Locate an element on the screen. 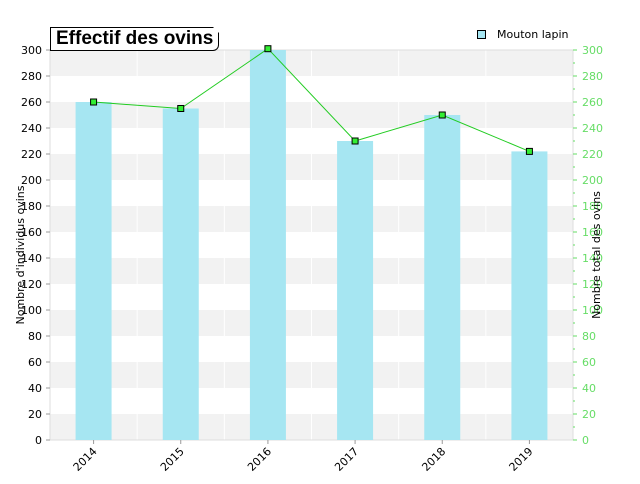 Image resolution: width=640 pixels, height=484 pixels. legend: Mouton lapin is located at coordinates (523, 34).